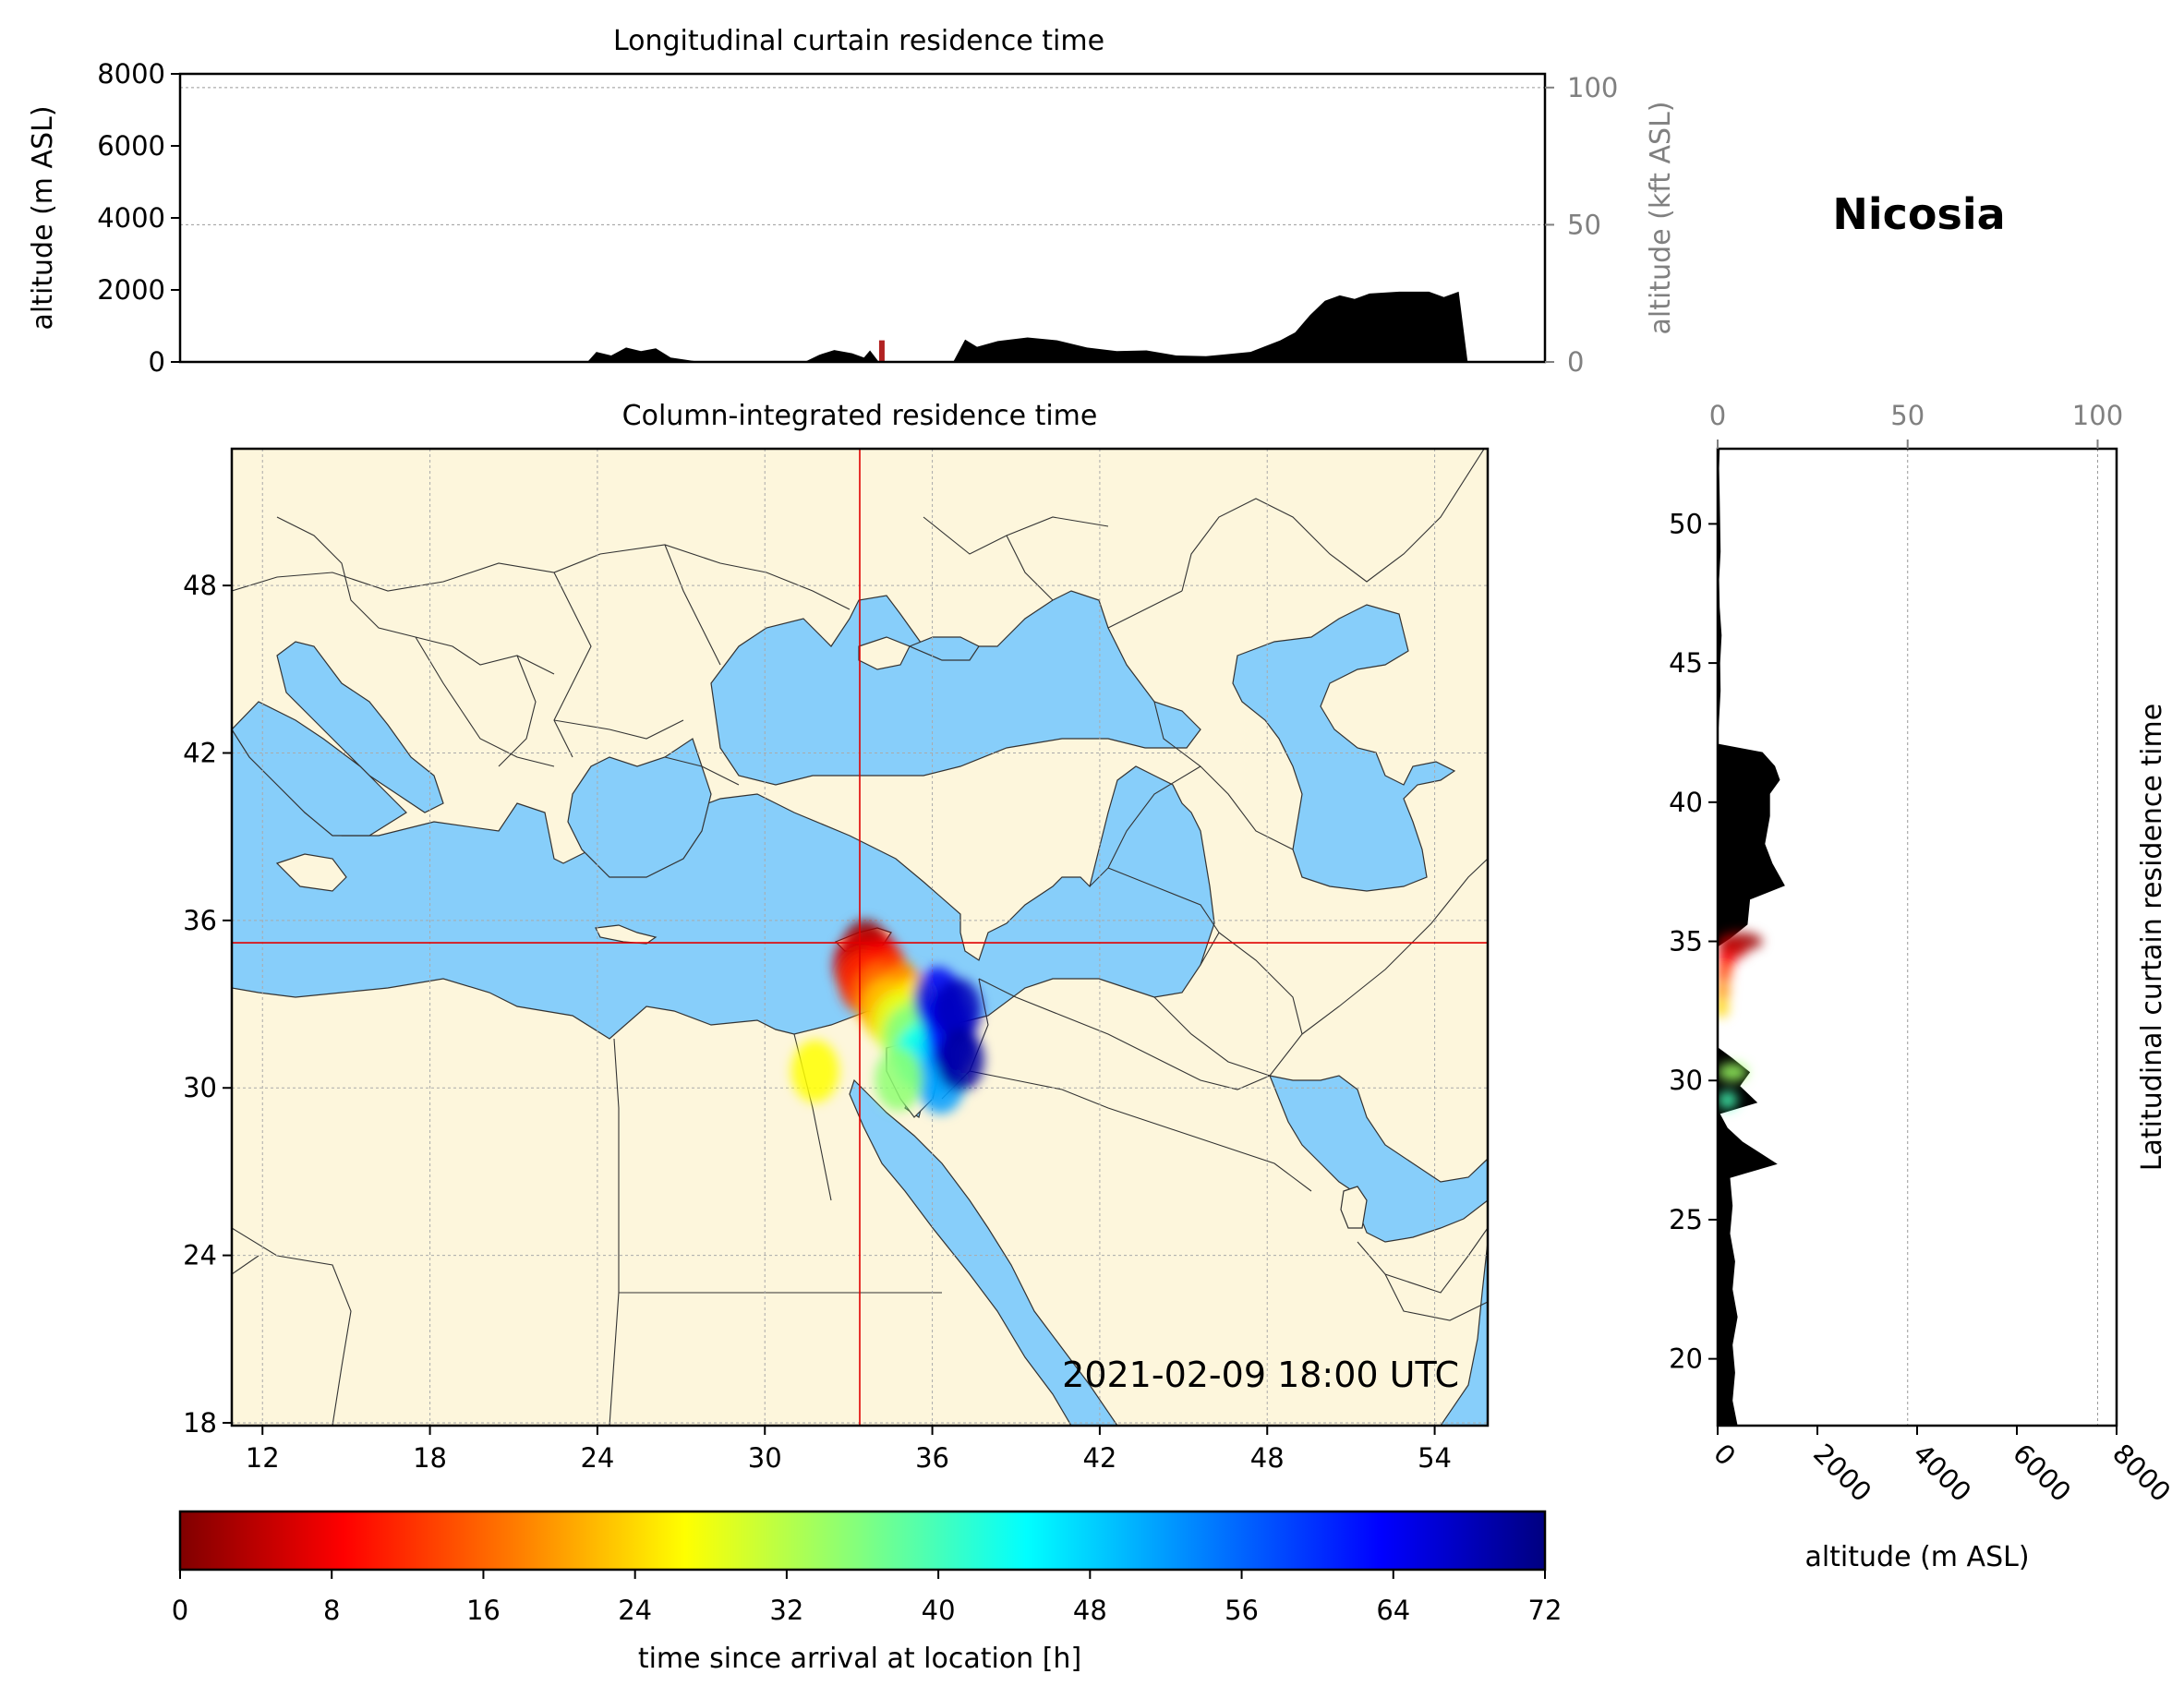  Describe the element at coordinates (1393, 1610) in the screenshot. I see `colorbar-ticklabel: 64` at that location.